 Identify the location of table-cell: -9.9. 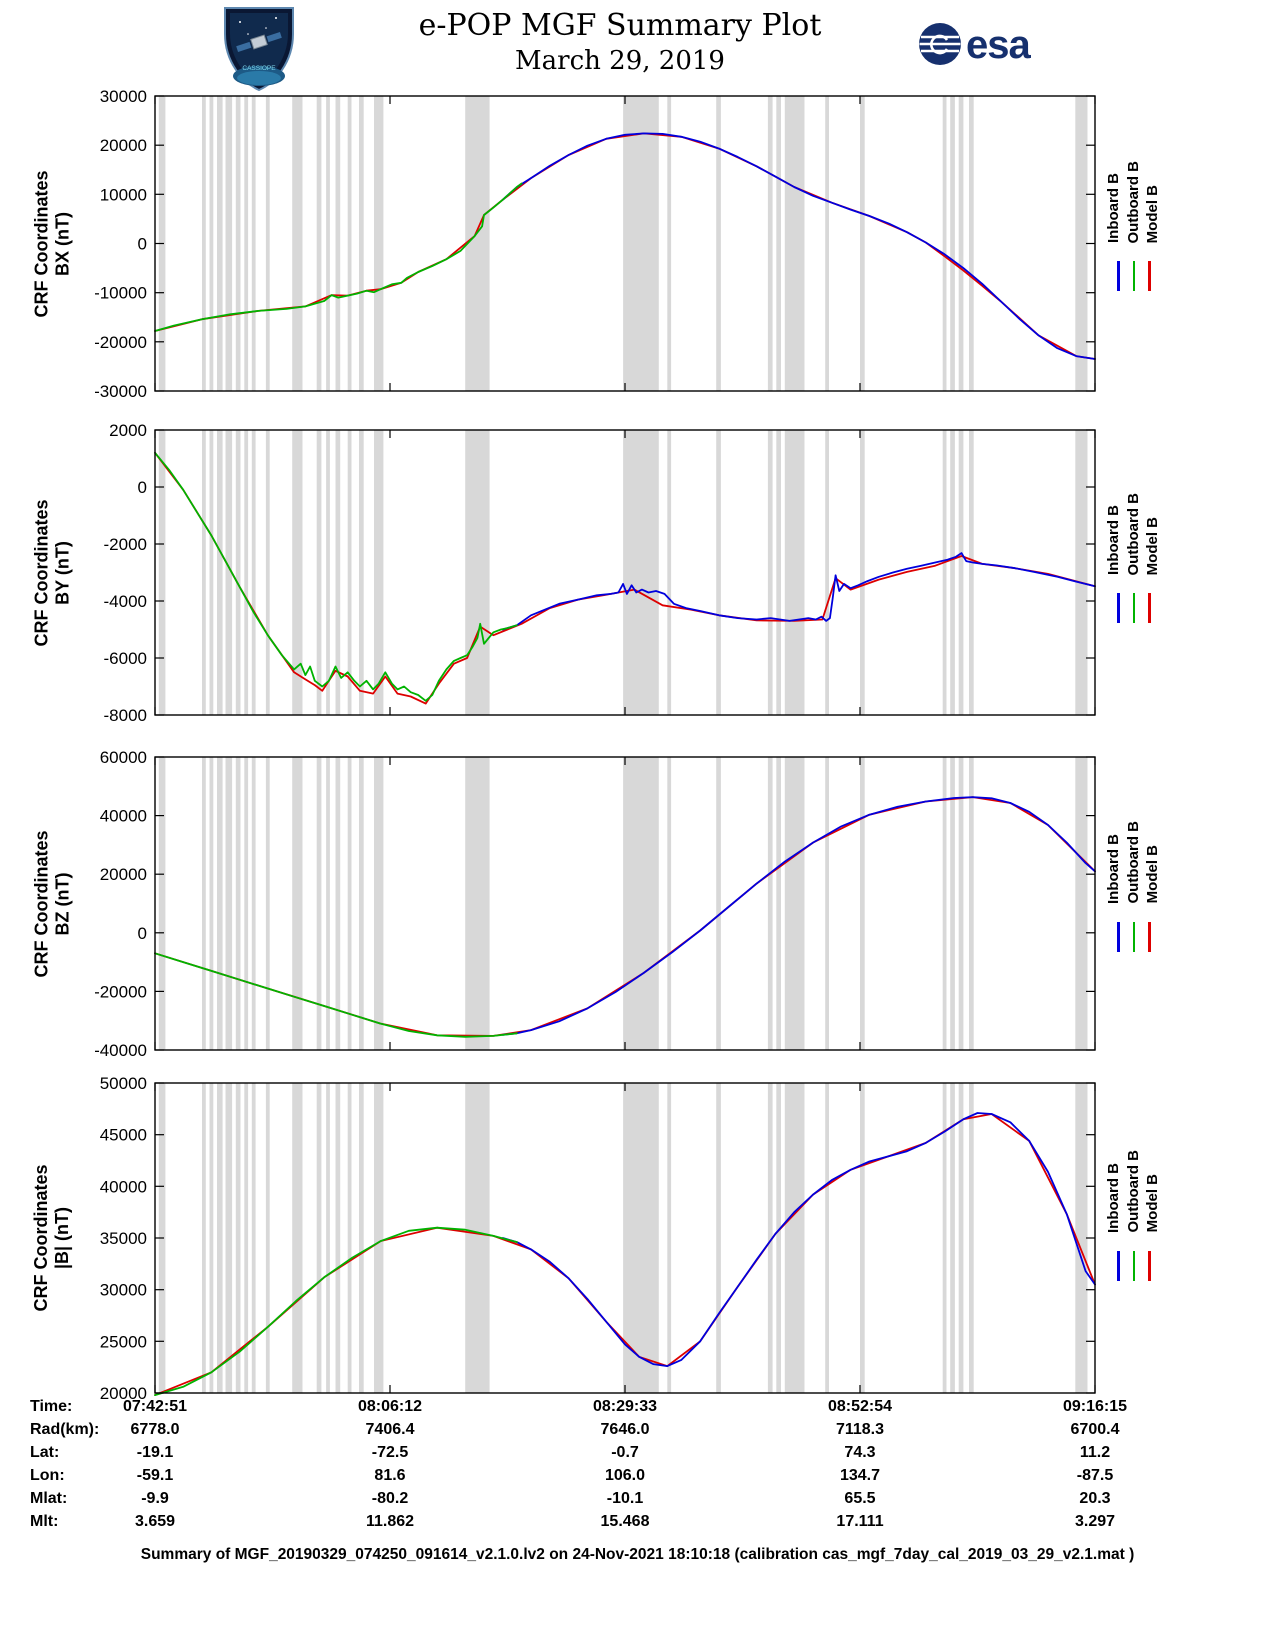
(155, 1498).